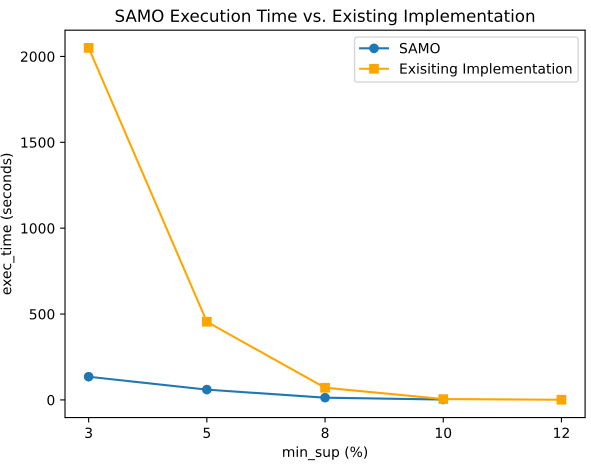 The height and width of the screenshot is (464, 591). Describe the element at coordinates (444, 433) in the screenshot. I see `x-tick-label: 10` at that location.